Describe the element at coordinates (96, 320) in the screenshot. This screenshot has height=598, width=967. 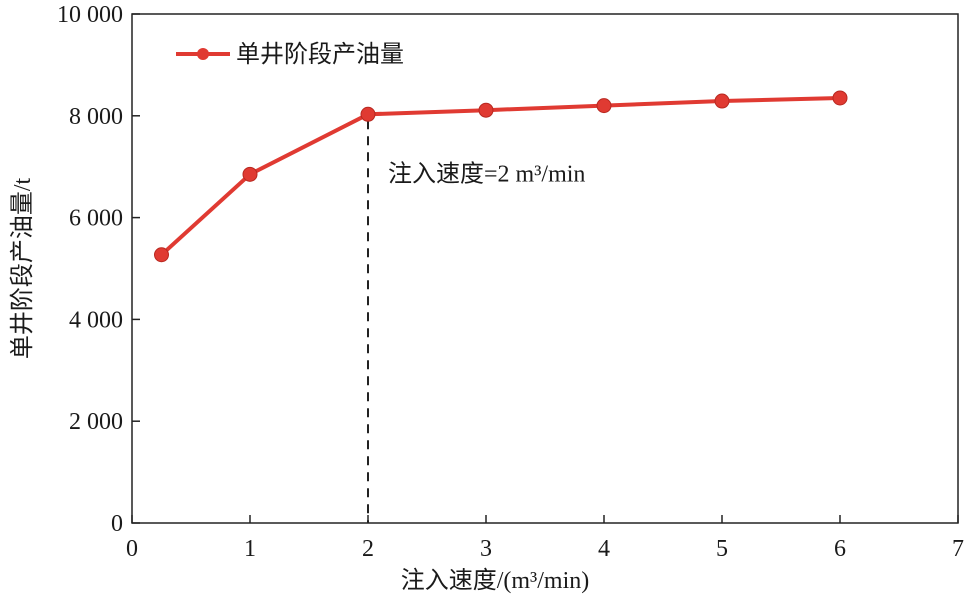
I see `y-tick-label: 4 000` at that location.